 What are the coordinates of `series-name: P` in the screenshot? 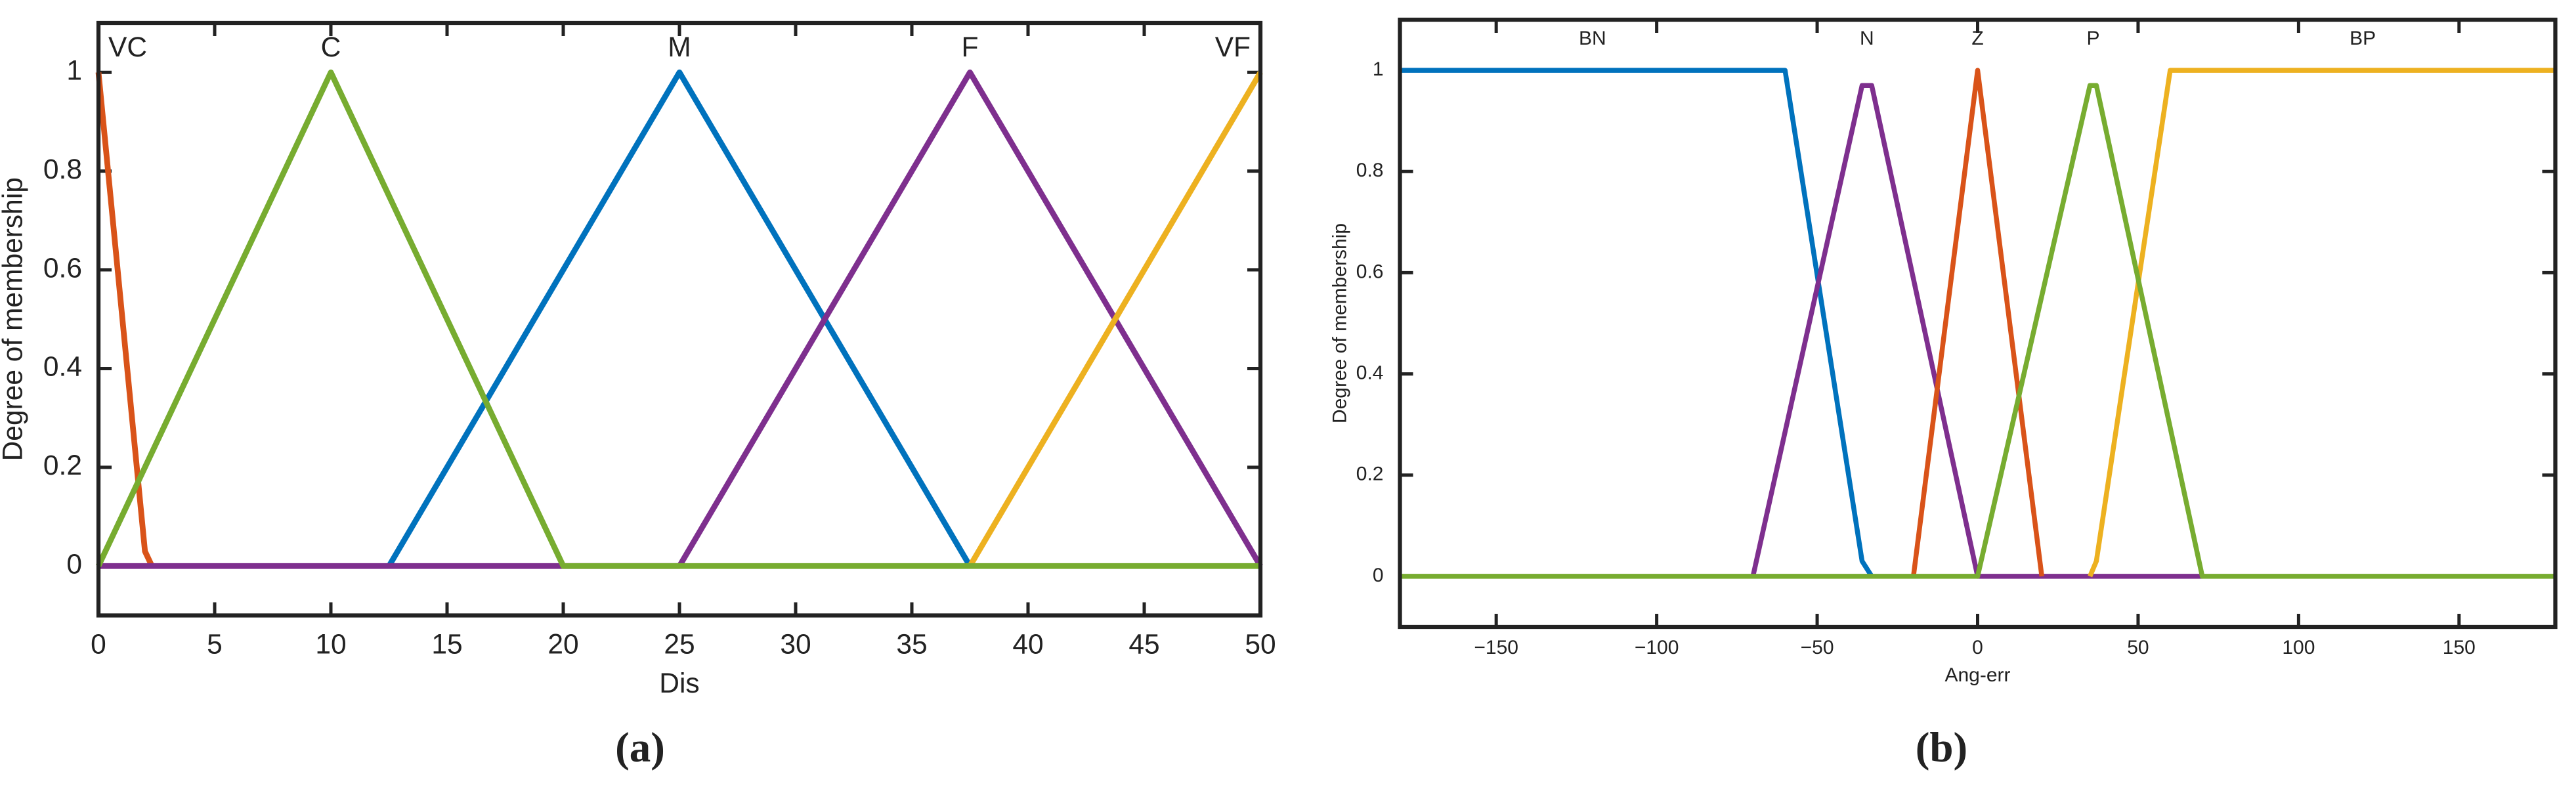 It's located at (2092, 38).